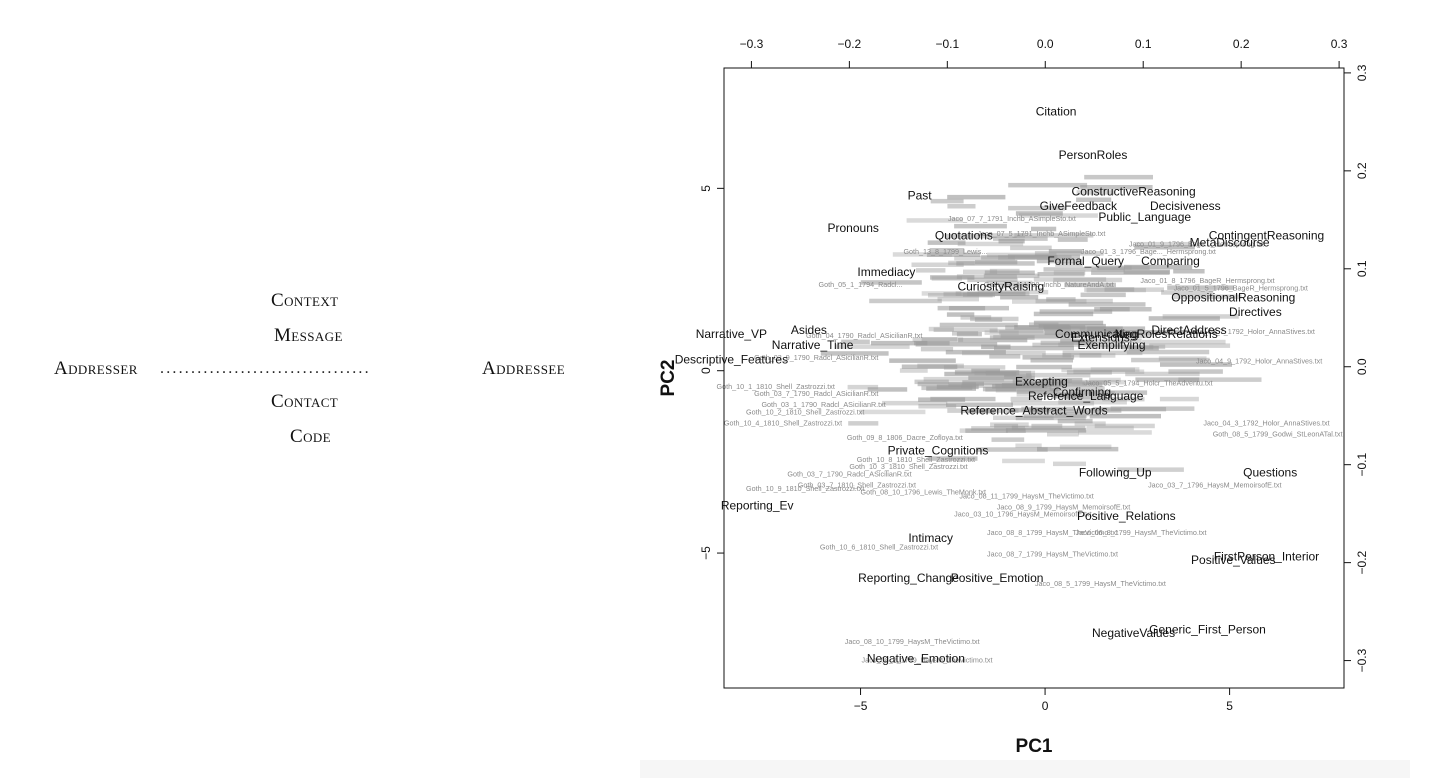 This screenshot has width=1440, height=778. Describe the element at coordinates (1252, 331) in the screenshot. I see `document-label: Jaco_04_7_1792_Holor_AnnaStives.txt` at that location.